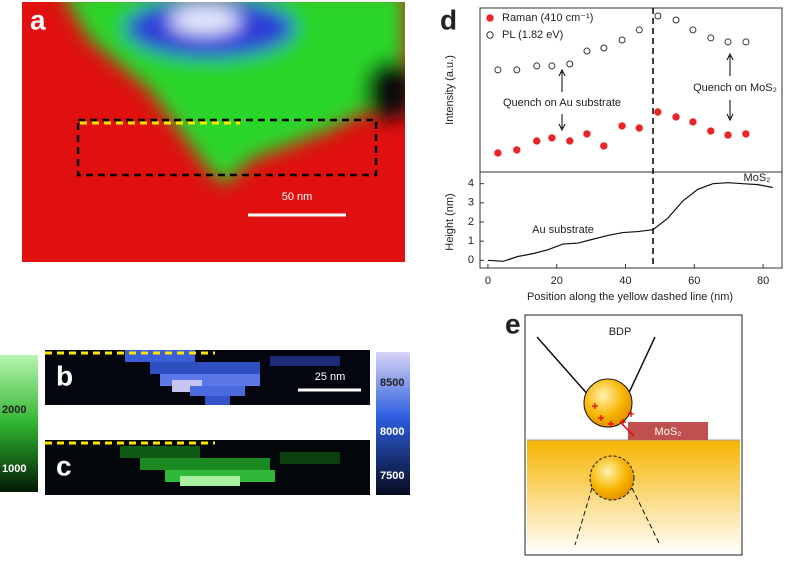 This screenshot has height=562, width=787. I want to click on mos2-flake, so click(668, 431).